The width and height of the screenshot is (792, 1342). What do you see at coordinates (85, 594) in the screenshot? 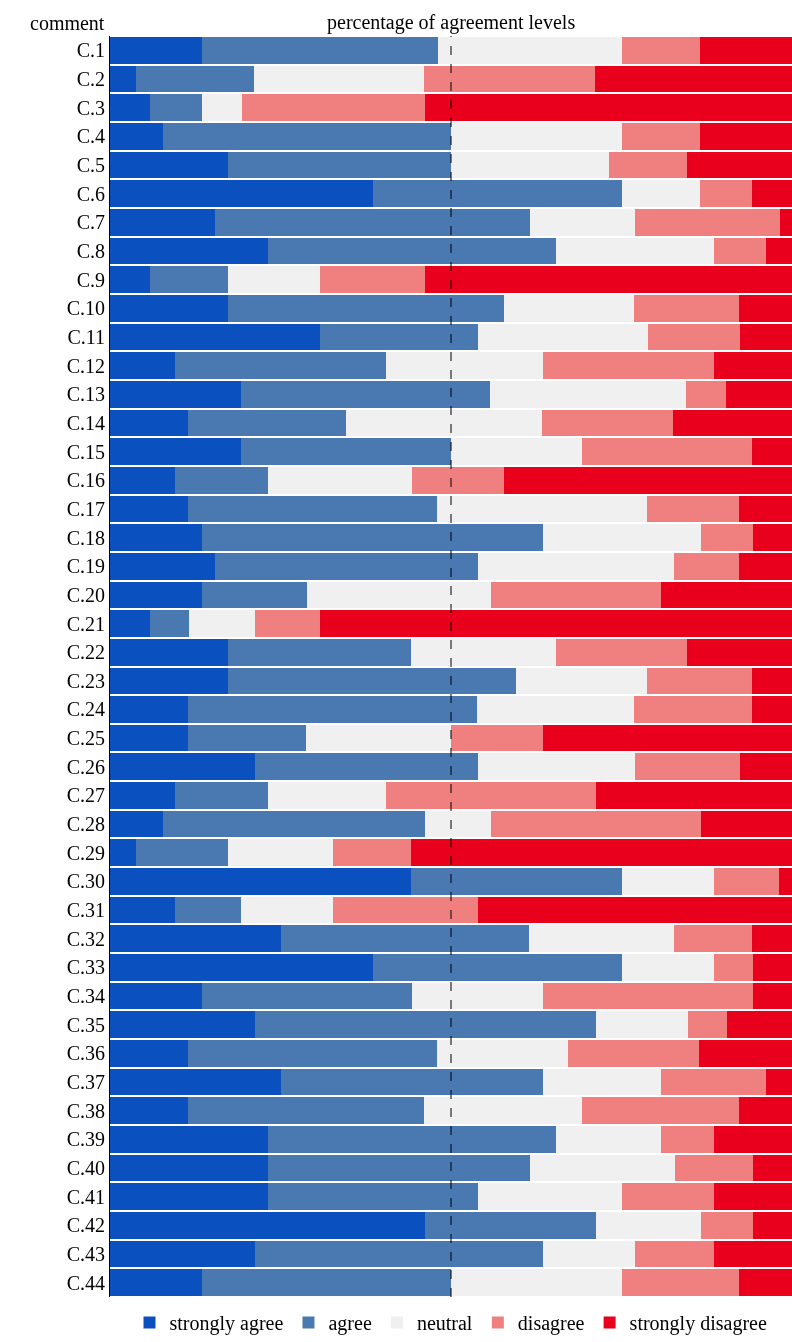
I see `y-tick-label: C.20` at bounding box center [85, 594].